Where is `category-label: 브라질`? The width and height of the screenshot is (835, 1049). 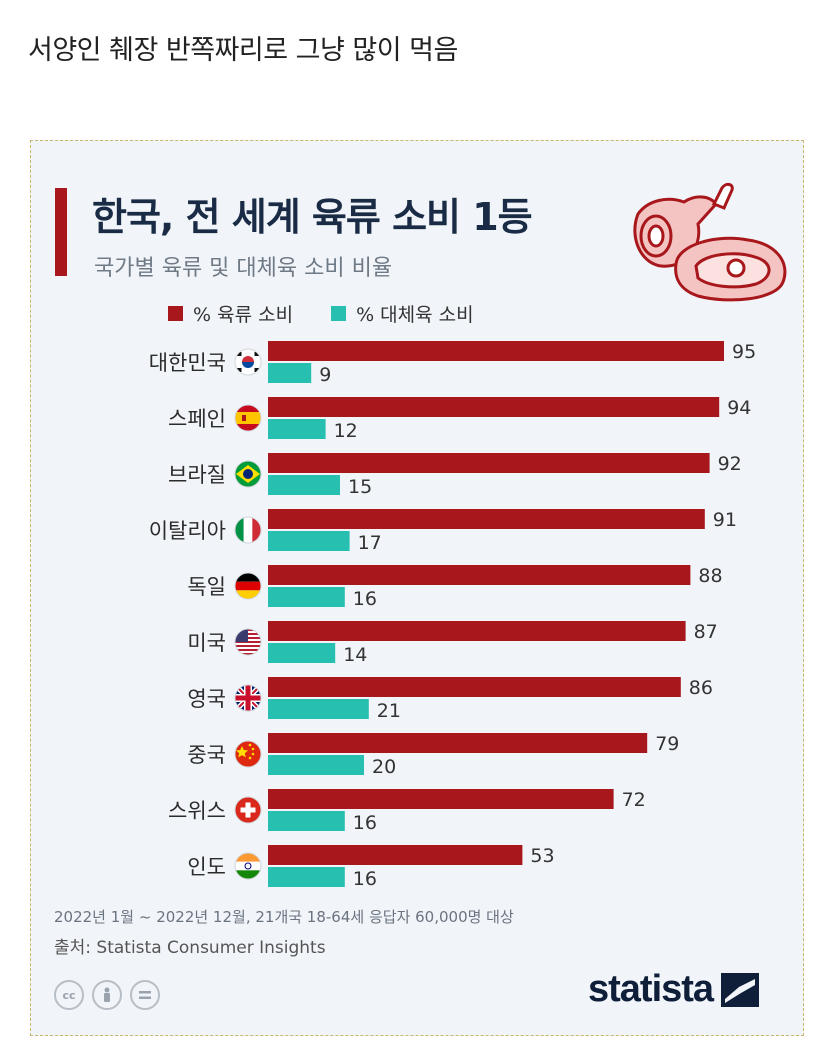 category-label: 브라질 is located at coordinates (197, 475).